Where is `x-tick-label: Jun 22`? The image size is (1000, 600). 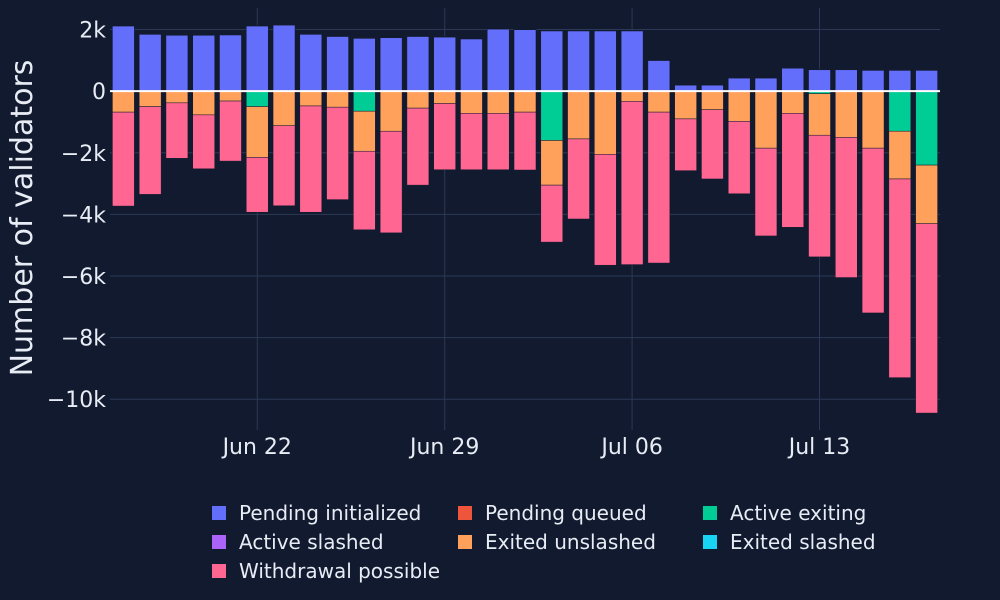
x-tick-label: Jun 22 is located at coordinates (256, 447).